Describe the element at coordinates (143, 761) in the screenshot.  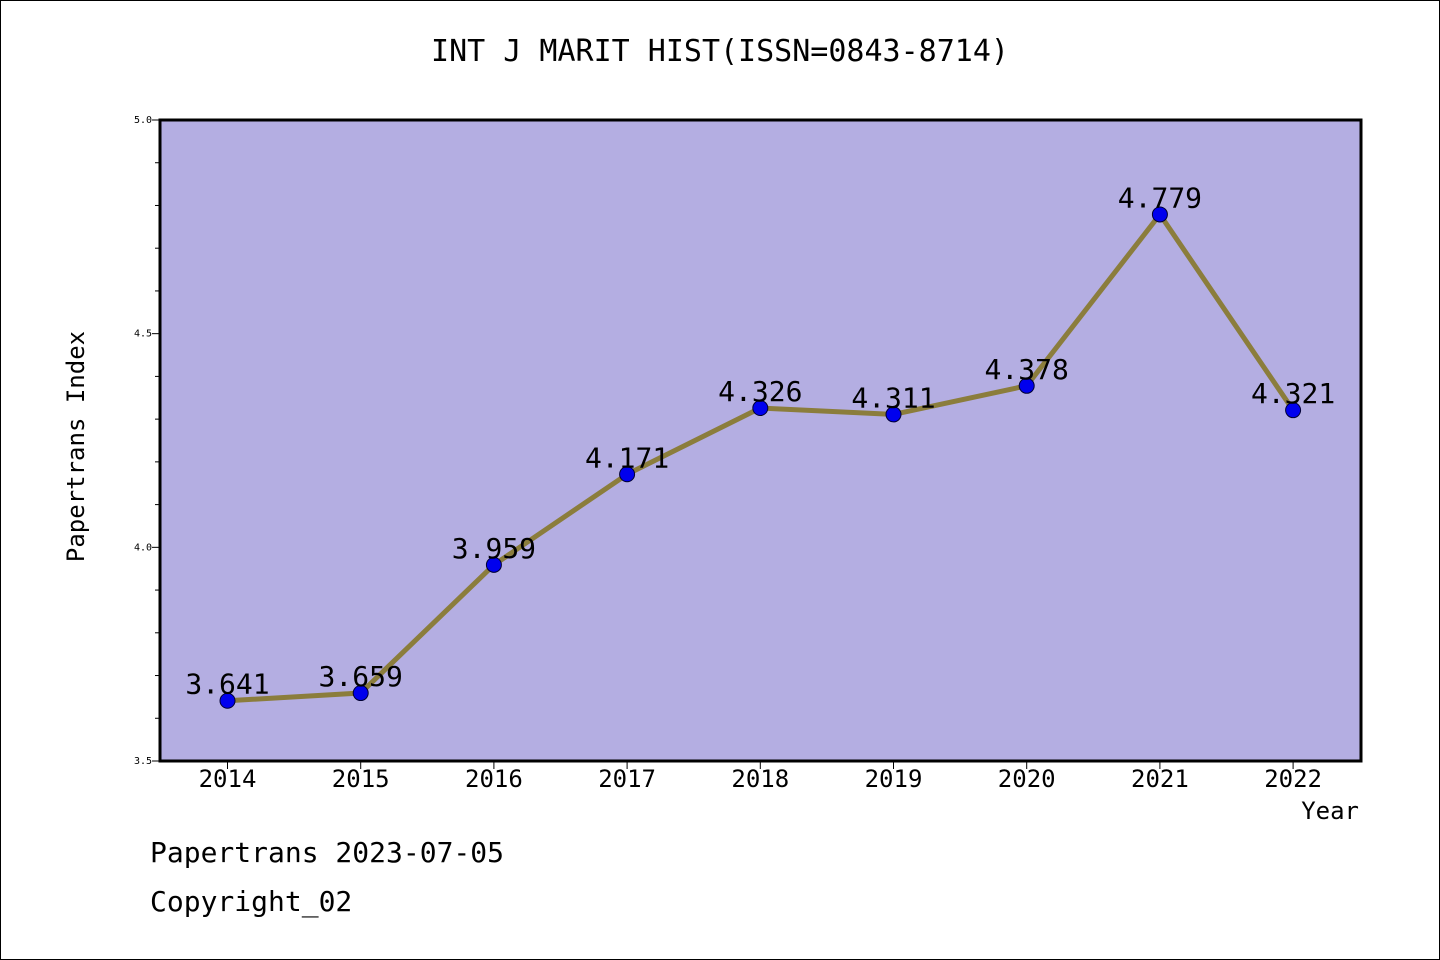
I see `y-tick-label: 3.5` at that location.